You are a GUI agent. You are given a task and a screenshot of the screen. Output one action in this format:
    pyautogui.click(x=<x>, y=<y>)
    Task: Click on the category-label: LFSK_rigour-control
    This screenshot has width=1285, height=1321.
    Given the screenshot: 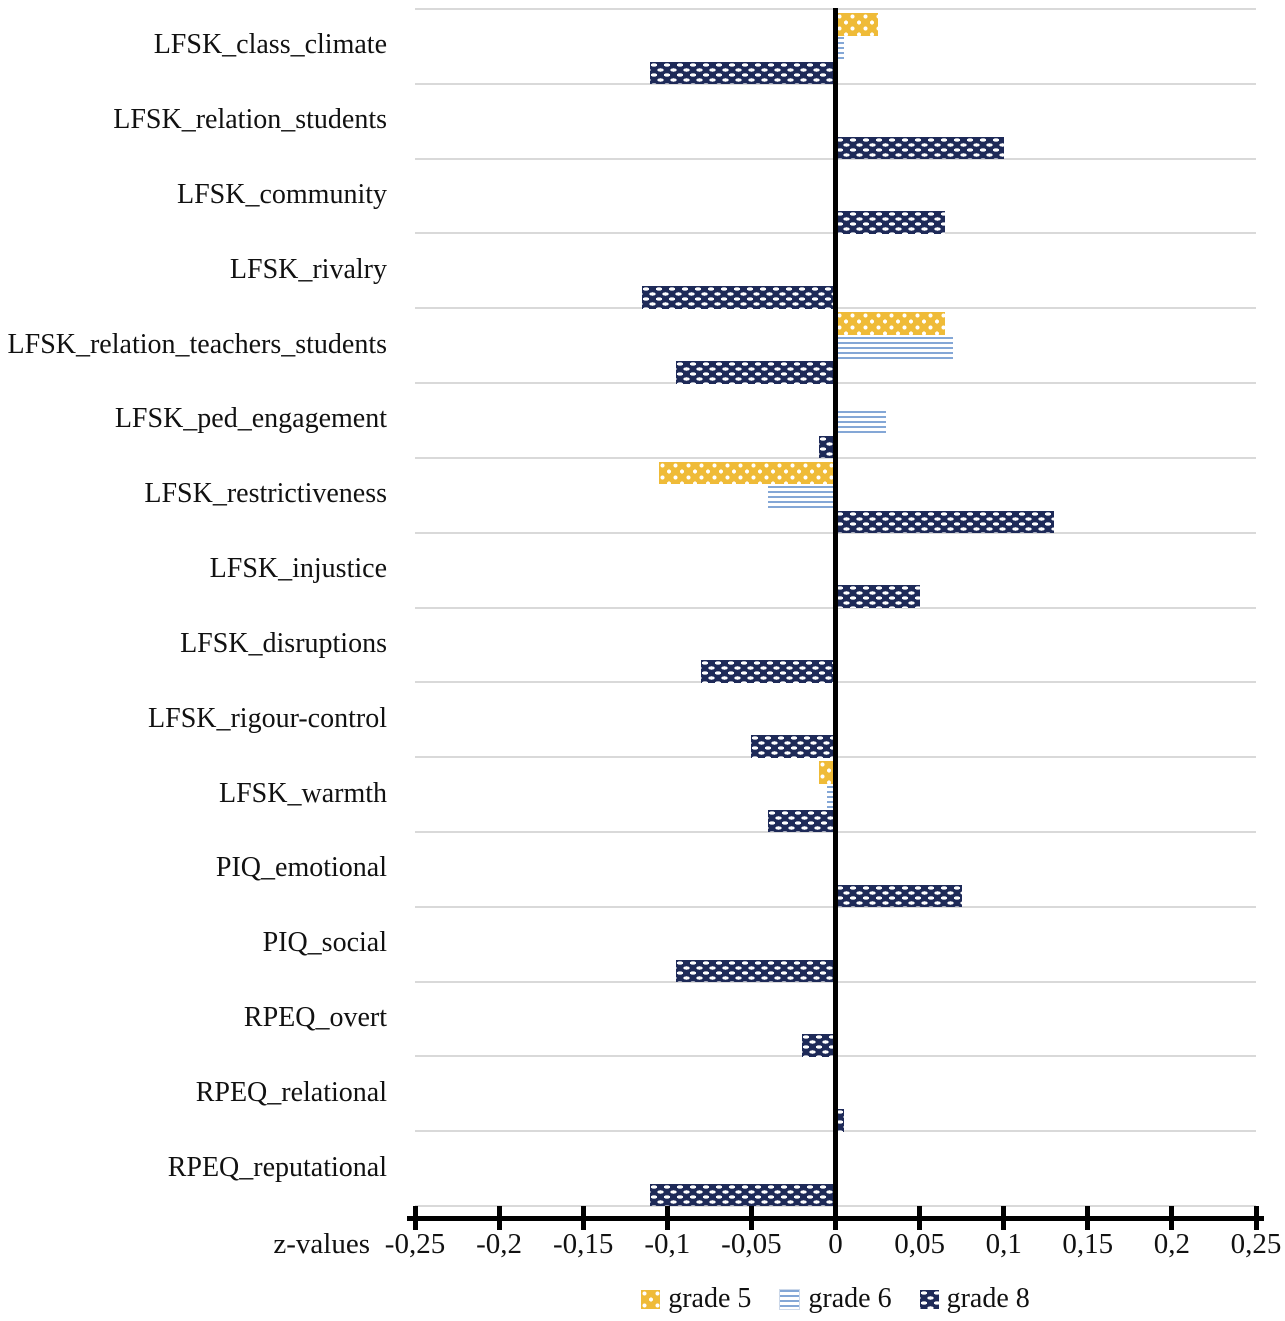 What is the action you would take?
    pyautogui.click(x=267, y=718)
    